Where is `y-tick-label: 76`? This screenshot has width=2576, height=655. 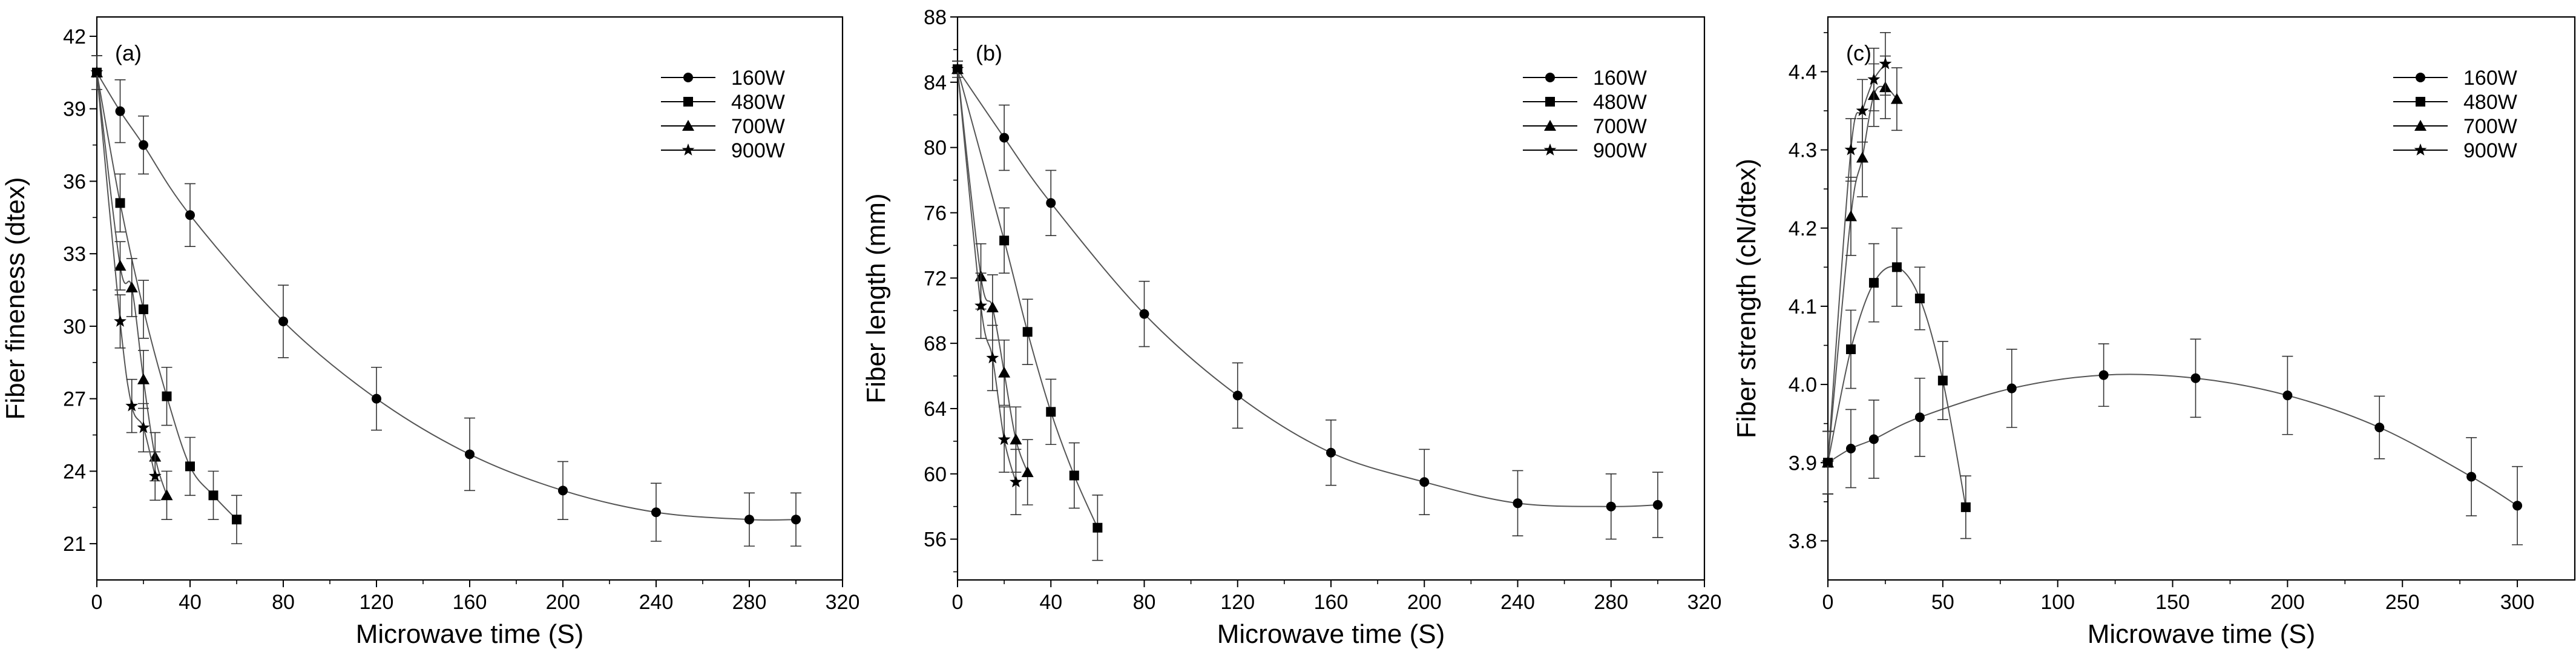 y-tick-label: 76 is located at coordinates (935, 213).